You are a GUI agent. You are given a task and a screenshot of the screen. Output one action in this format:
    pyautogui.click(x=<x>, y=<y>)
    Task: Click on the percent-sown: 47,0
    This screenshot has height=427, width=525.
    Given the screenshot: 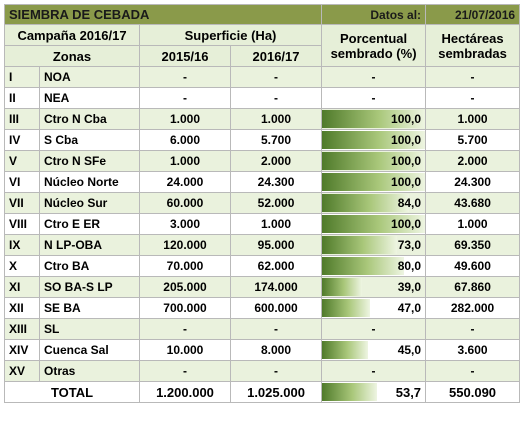 What is the action you would take?
    pyautogui.click(x=374, y=308)
    